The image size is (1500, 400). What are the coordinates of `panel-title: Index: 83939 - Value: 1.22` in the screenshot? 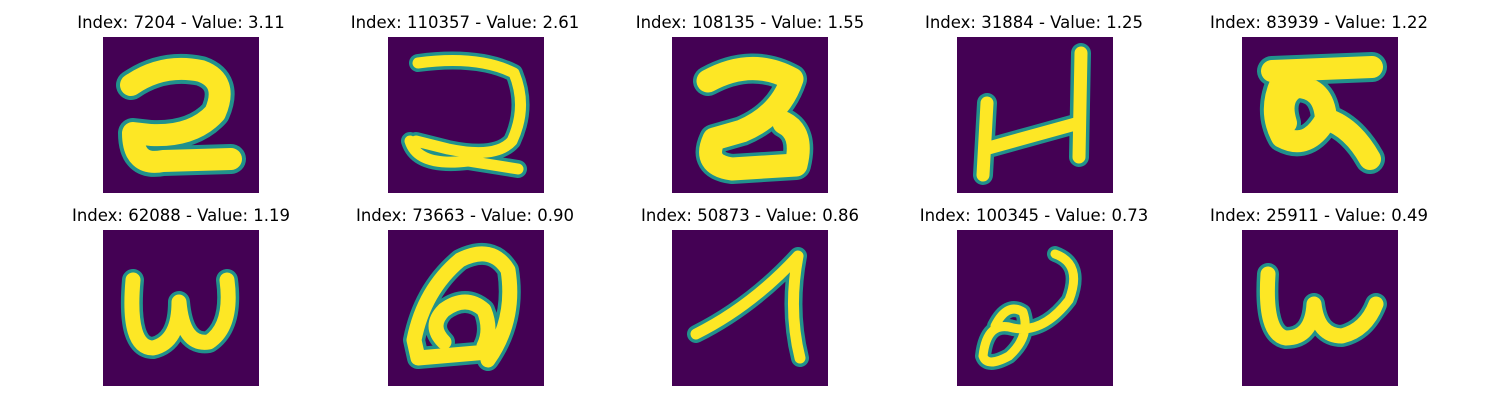 It's located at (1318, 22).